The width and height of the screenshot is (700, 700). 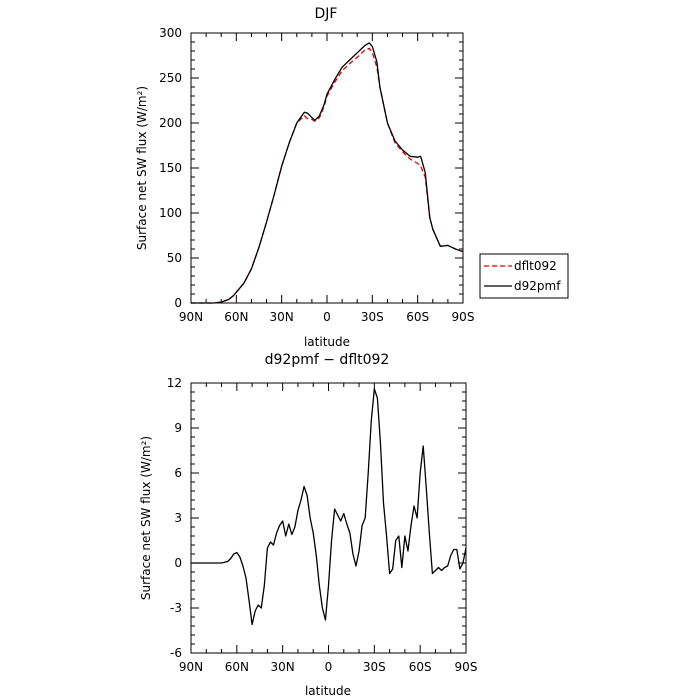 I want to click on bottom-y-tick-labels: -6 -3 0 3 6 9 12, so click(x=174, y=518).